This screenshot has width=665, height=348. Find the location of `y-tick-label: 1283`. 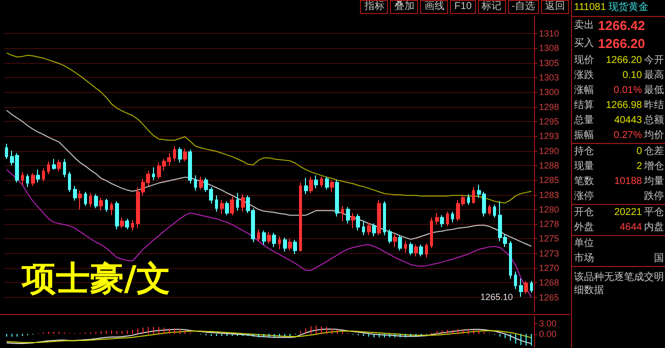

y-tick-label: 1283 is located at coordinates (549, 195).